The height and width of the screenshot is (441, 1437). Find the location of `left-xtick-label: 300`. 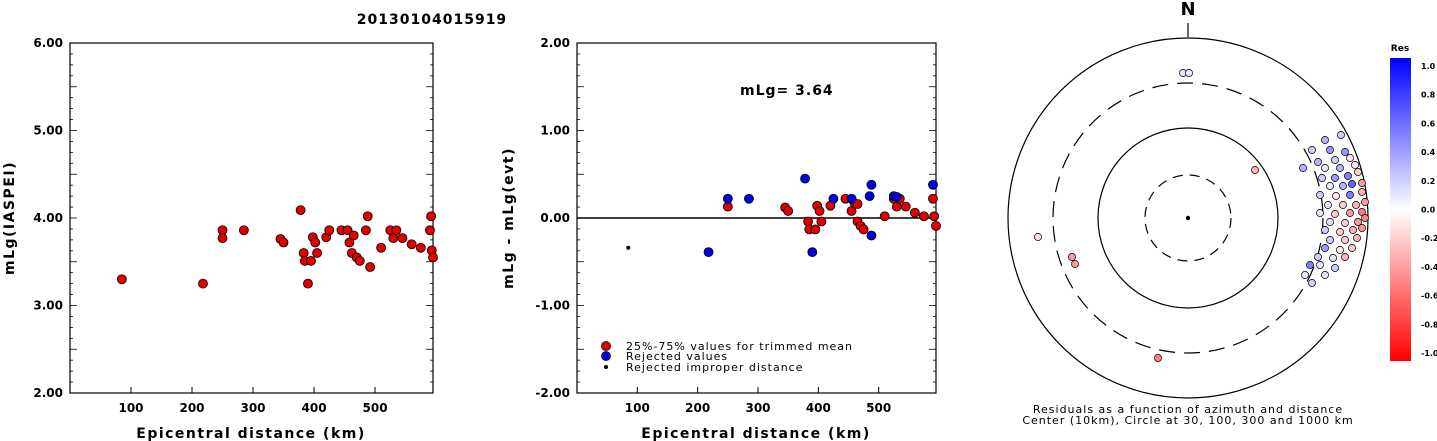

left-xtick-label: 300 is located at coordinates (252, 408).